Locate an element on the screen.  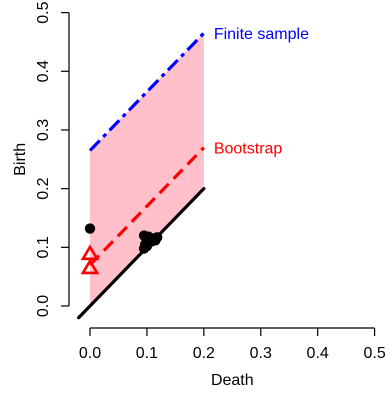
y-tick-label: 0.2 is located at coordinates (43, 188).